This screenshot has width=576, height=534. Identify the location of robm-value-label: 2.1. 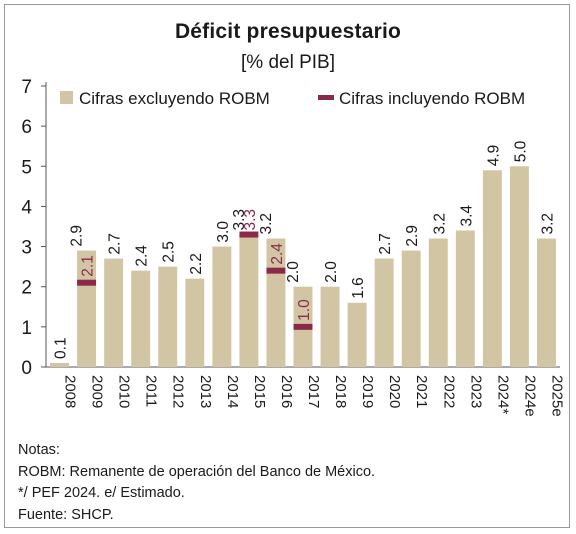
(88, 266).